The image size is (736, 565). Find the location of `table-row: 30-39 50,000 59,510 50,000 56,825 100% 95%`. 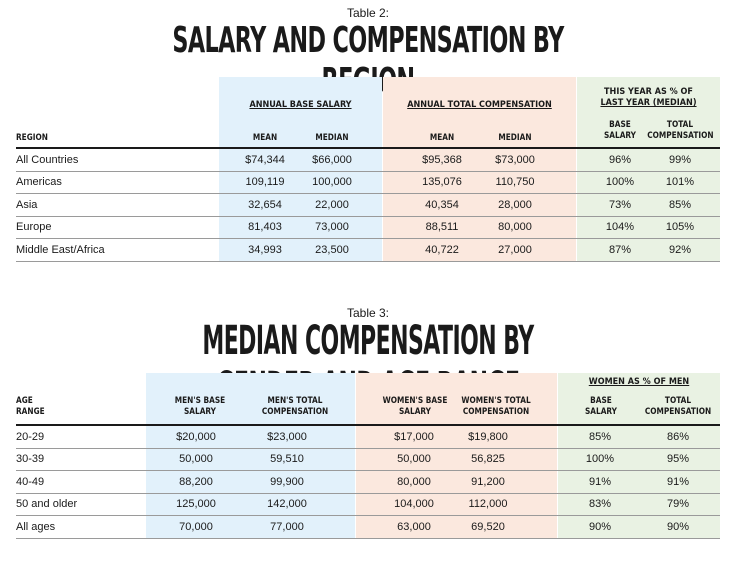

table-row: 30-39 50,000 59,510 50,000 56,825 100% 95% is located at coordinates (368, 460).